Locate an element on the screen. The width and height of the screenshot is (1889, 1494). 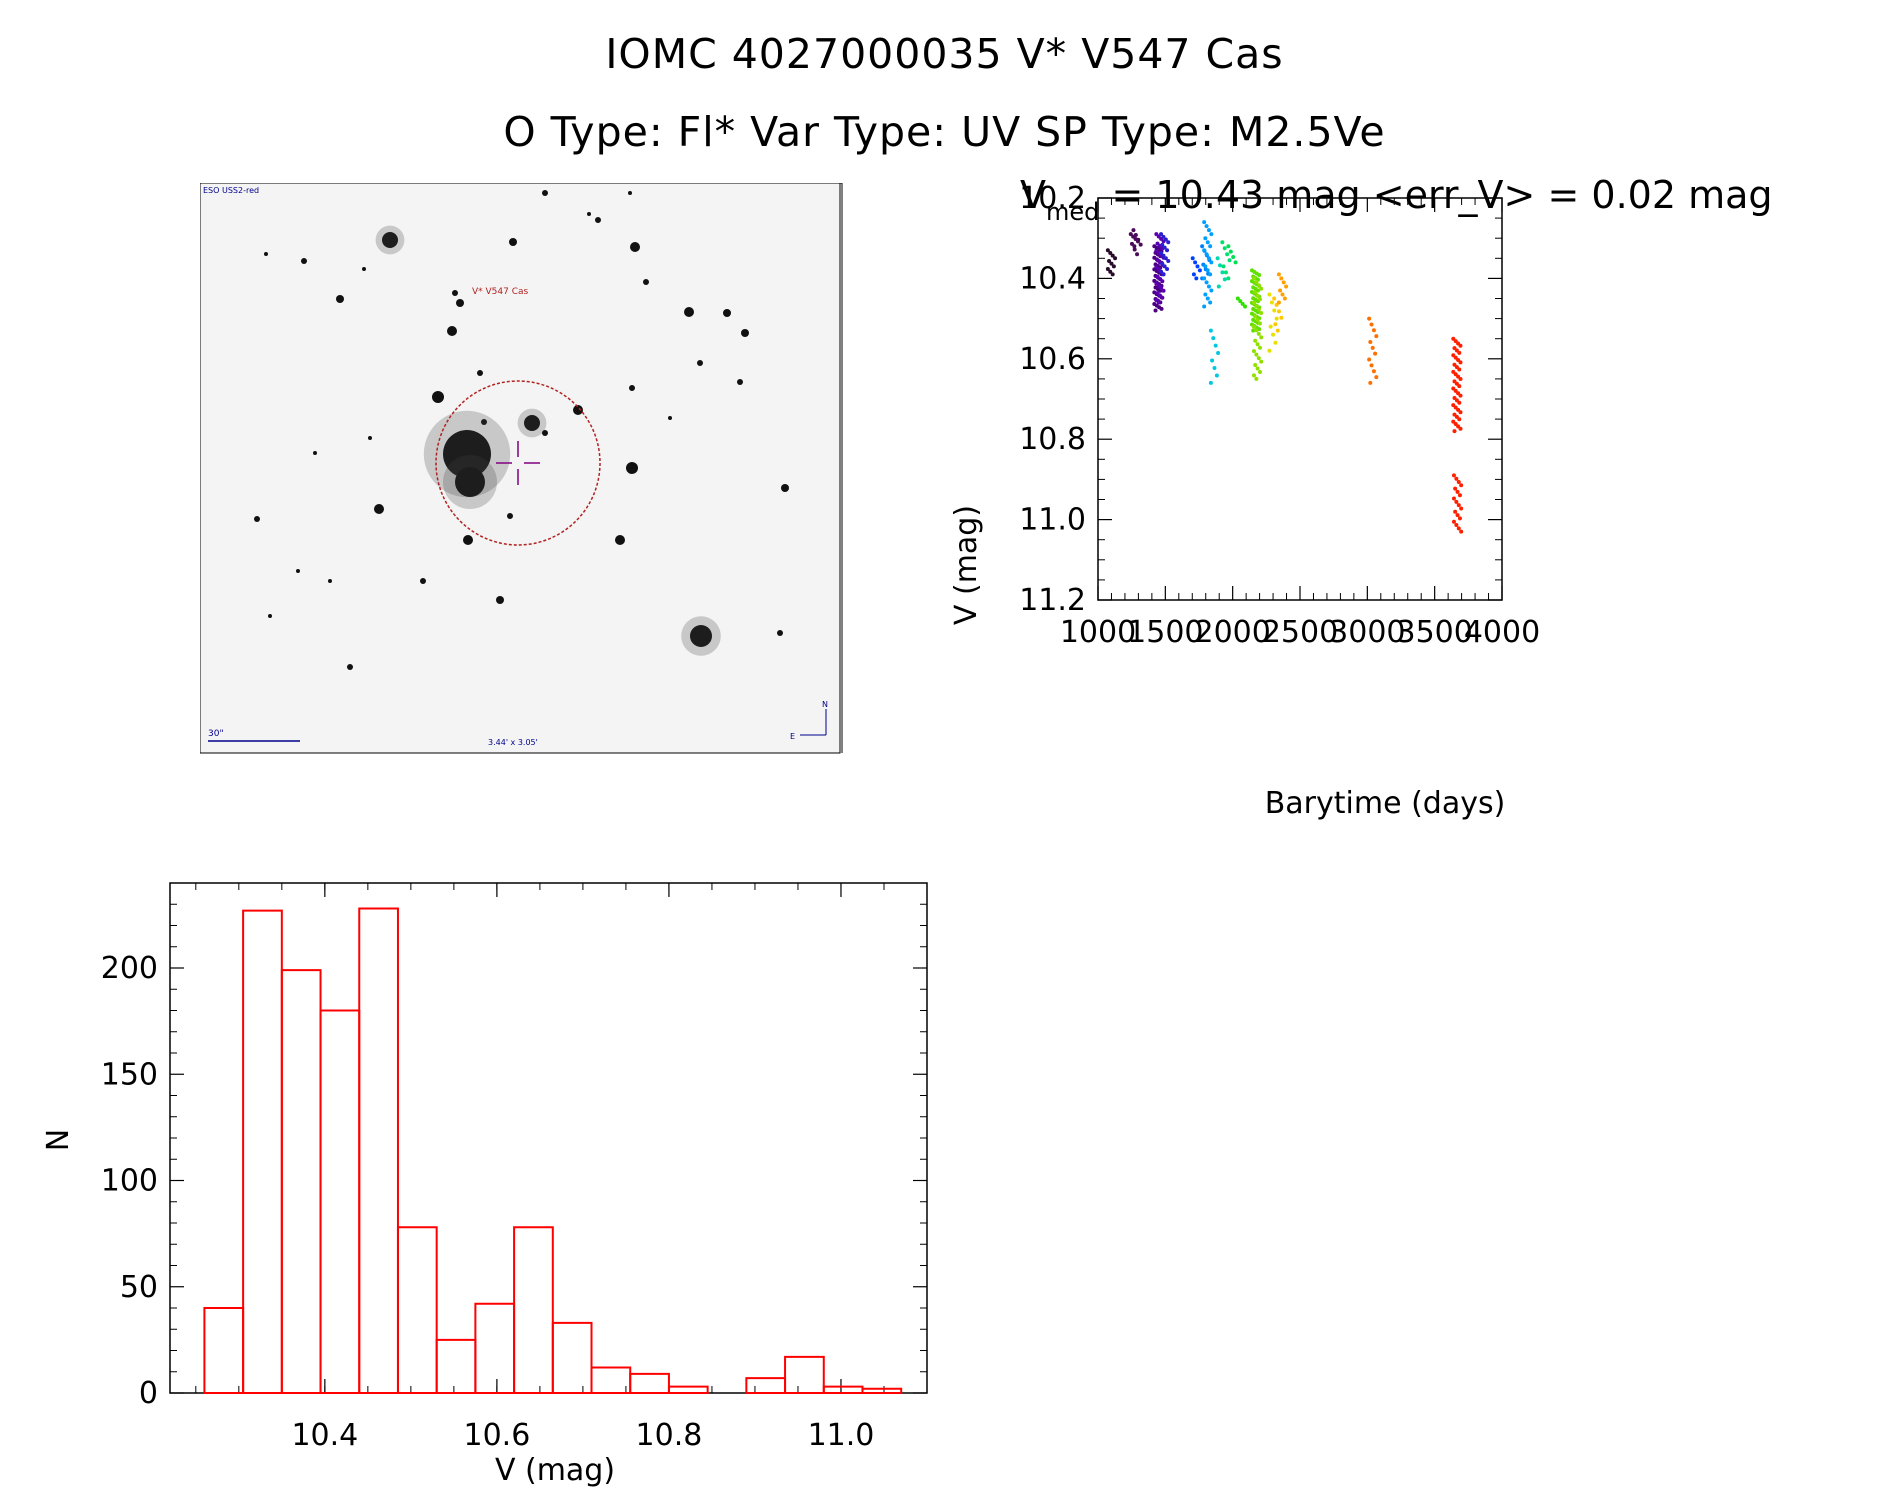
sky-background is located at coordinates (520, 468).